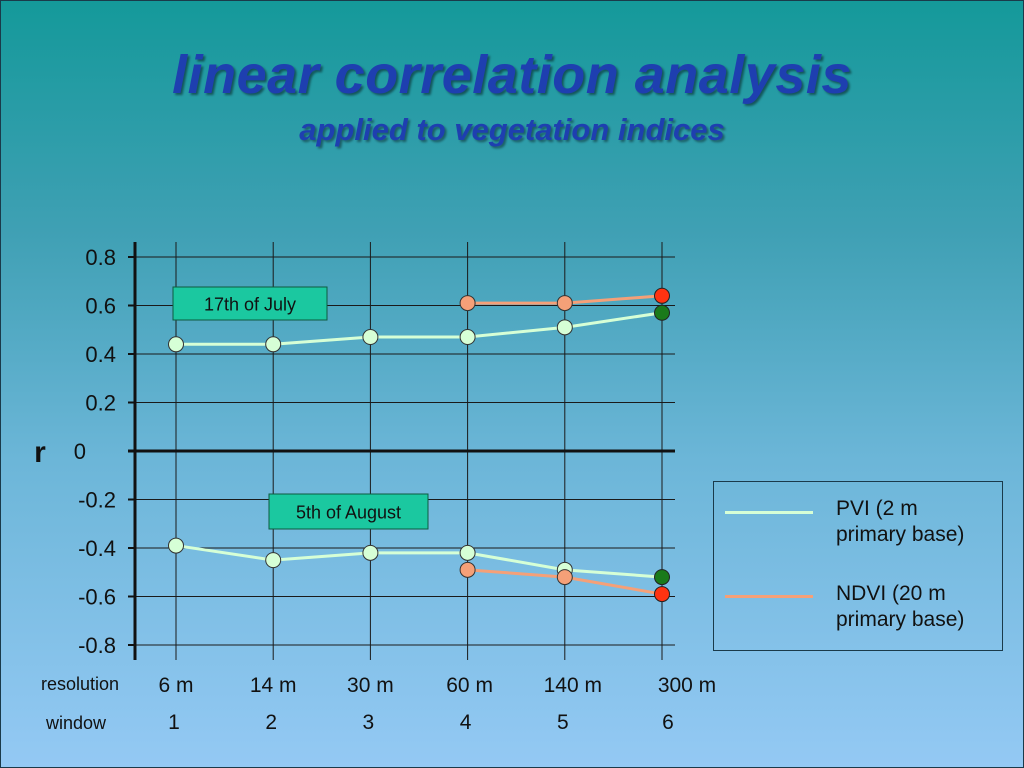 The width and height of the screenshot is (1024, 768). Describe the element at coordinates (563, 722) in the screenshot. I see `x-tick-label-window: 5` at that location.